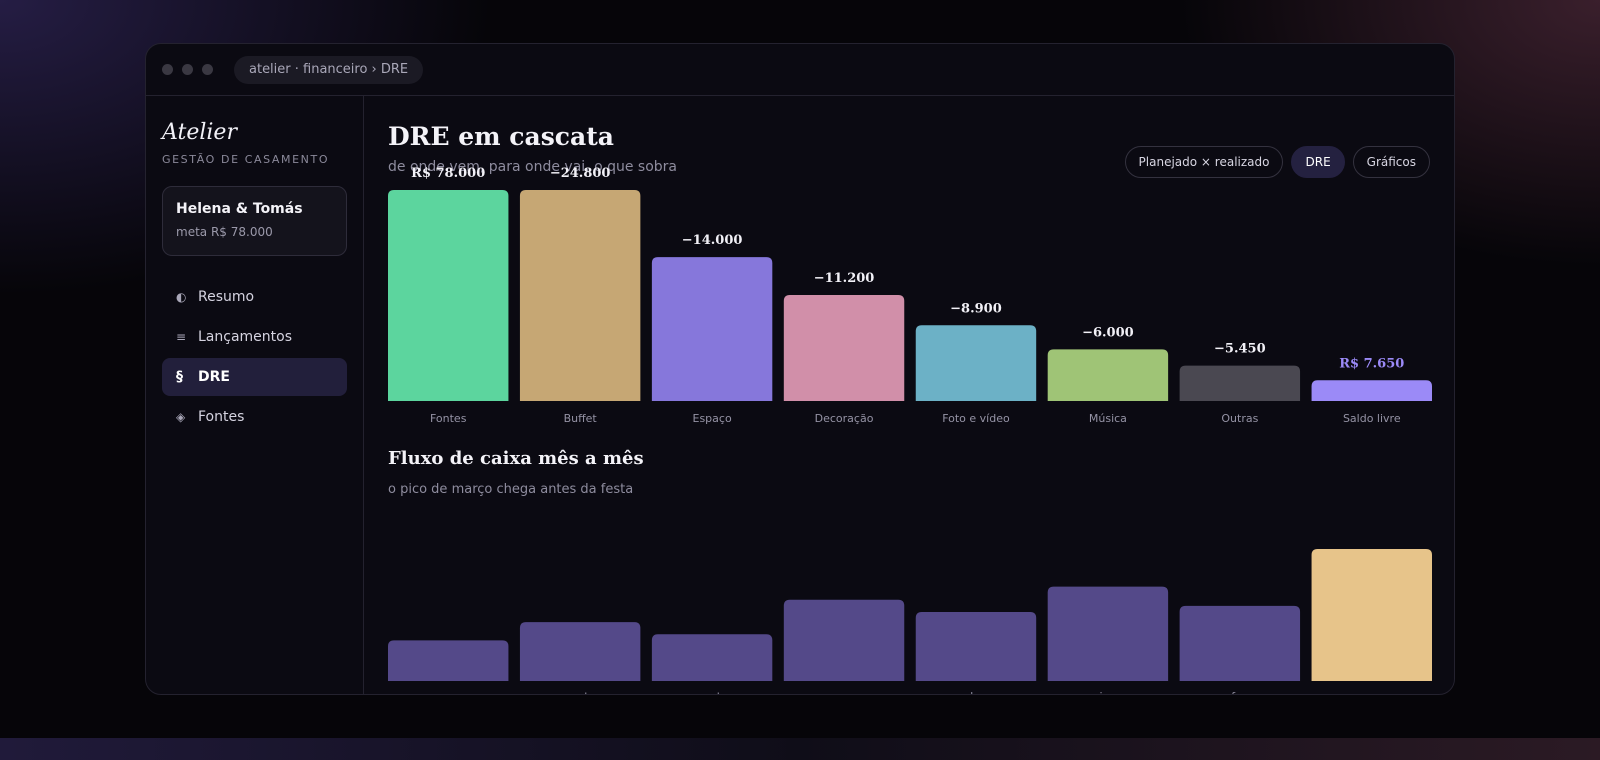 This screenshot has height=760, width=1600. Describe the element at coordinates (448, 692) in the screenshot. I see `cashflow-month-label: ago` at that location.